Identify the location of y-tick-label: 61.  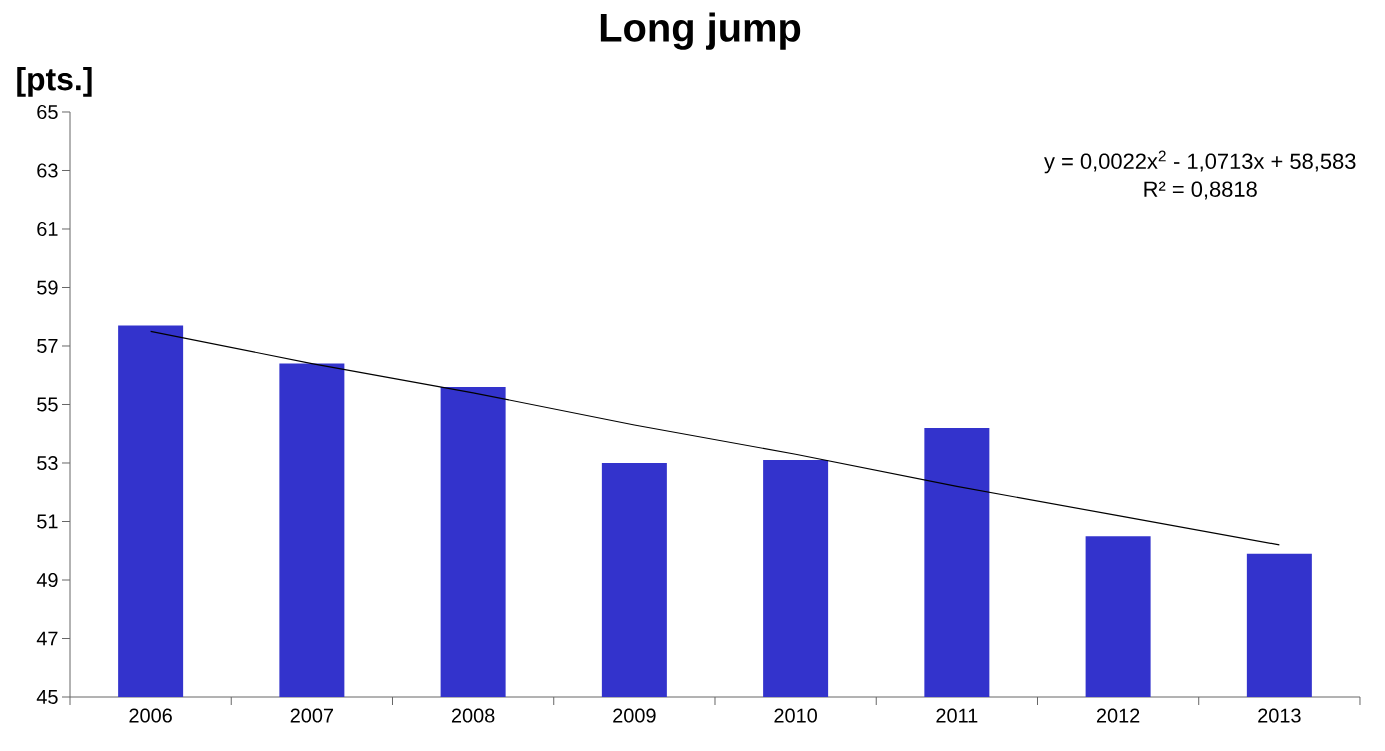
(47, 229).